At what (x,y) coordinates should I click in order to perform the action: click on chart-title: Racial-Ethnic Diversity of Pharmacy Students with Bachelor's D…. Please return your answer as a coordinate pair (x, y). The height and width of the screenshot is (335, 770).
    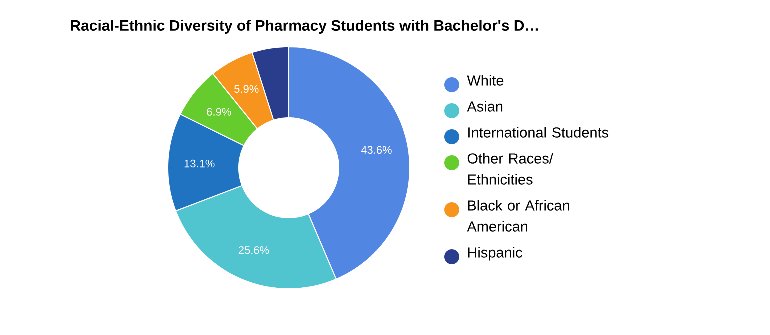
    Looking at the image, I should click on (304, 27).